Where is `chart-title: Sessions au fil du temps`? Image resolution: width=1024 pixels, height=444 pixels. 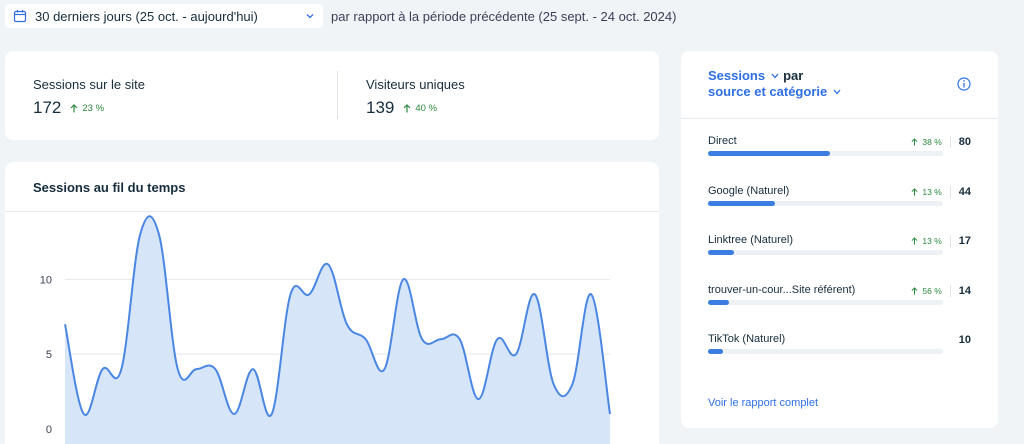 chart-title: Sessions au fil du temps is located at coordinates (109, 187).